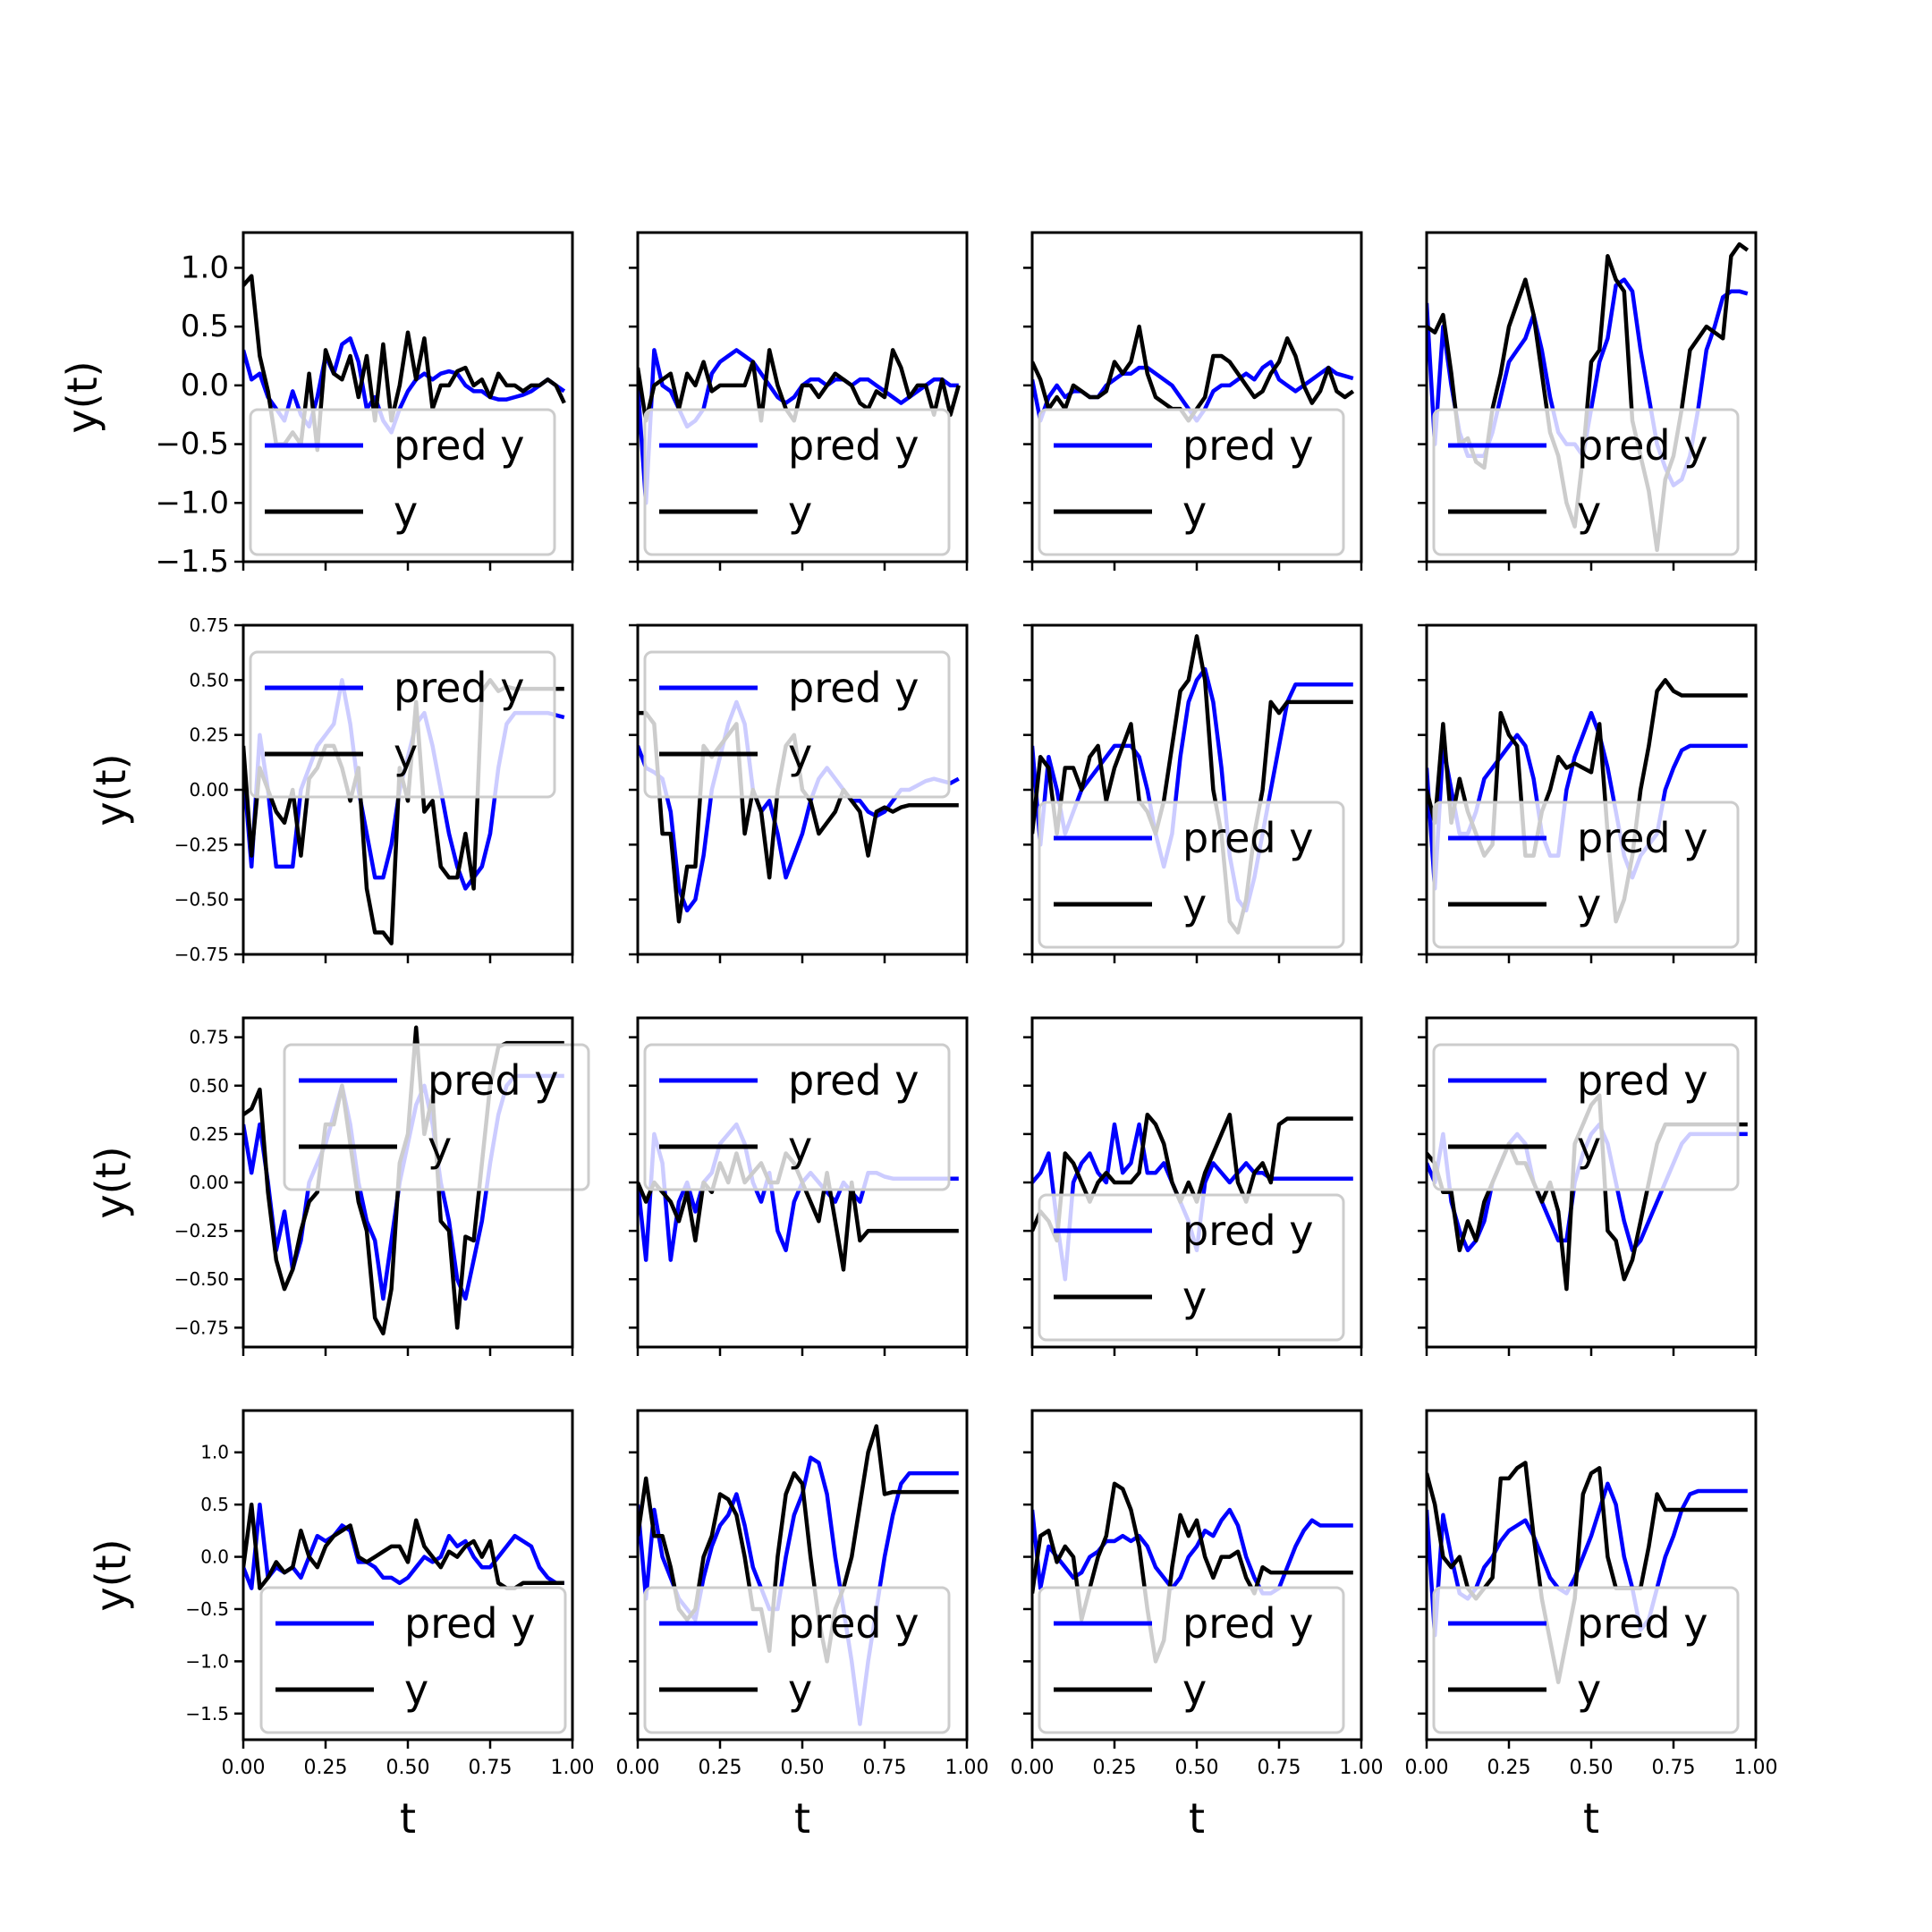 This screenshot has width=1932, height=1932. I want to click on subplot-r3-c3: 0.00 0.25 0.50 0.75 1.00 pred y y t, so click(1591, 1626).